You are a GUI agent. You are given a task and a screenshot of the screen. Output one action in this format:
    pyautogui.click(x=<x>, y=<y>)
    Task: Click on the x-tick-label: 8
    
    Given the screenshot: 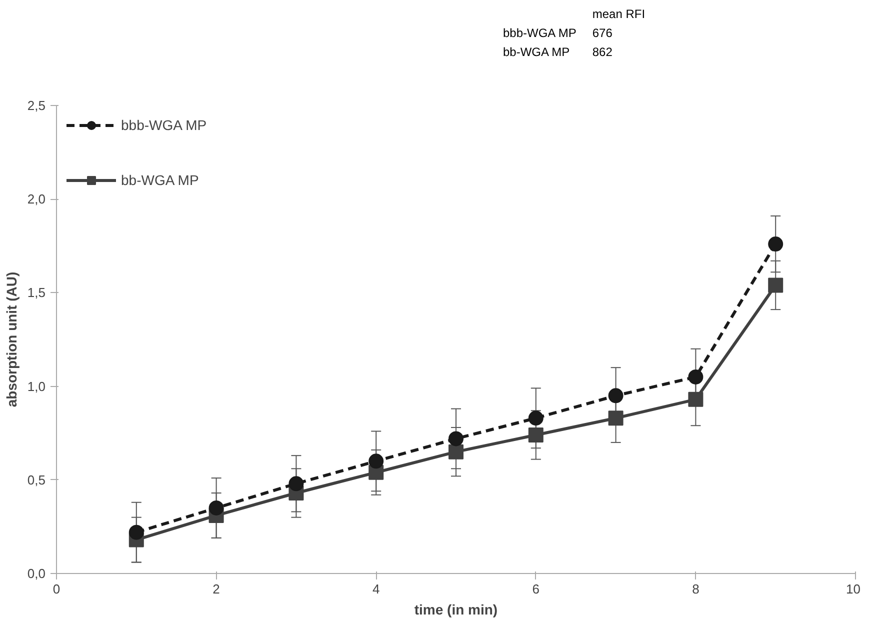 What is the action you would take?
    pyautogui.click(x=696, y=589)
    